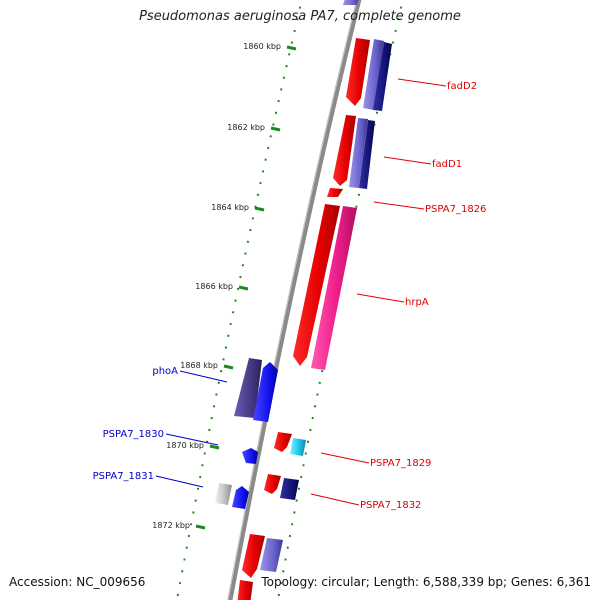 The width and height of the screenshot is (600, 604). What do you see at coordinates (271, 555) in the screenshot?
I see `gene-bottom-b` at bounding box center [271, 555].